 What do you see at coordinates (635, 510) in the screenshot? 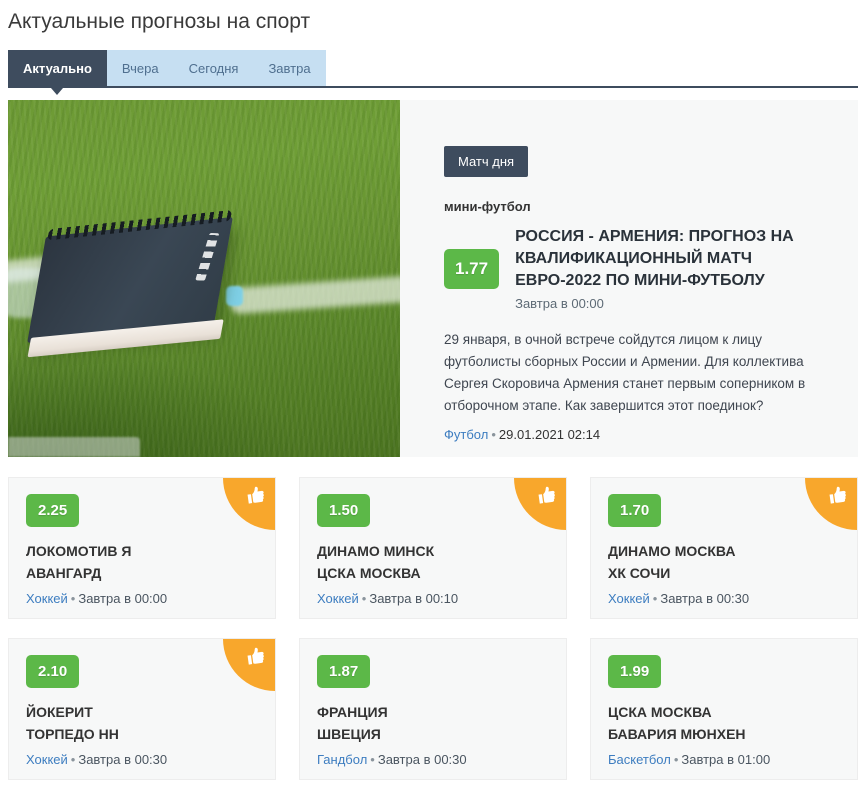
I see `odds-badge: 1.70` at bounding box center [635, 510].